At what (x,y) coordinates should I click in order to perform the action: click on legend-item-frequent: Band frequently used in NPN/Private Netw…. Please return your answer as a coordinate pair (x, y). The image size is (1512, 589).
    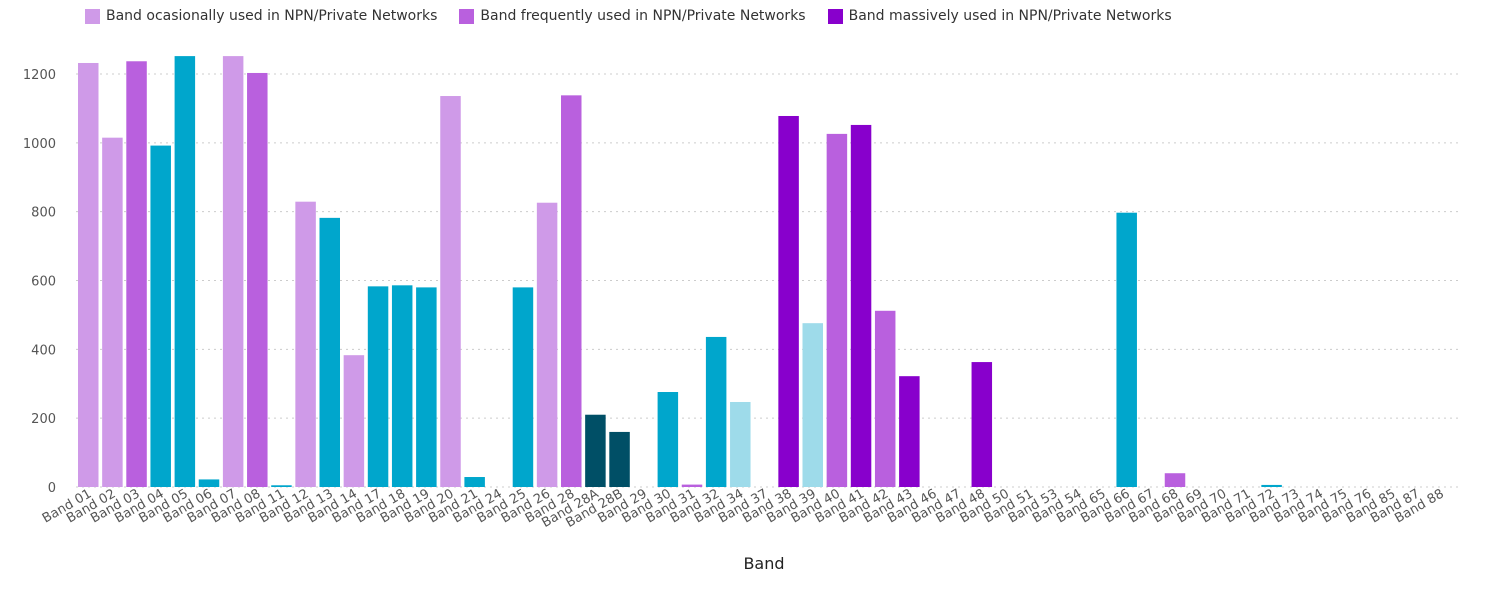
    Looking at the image, I should click on (632, 16).